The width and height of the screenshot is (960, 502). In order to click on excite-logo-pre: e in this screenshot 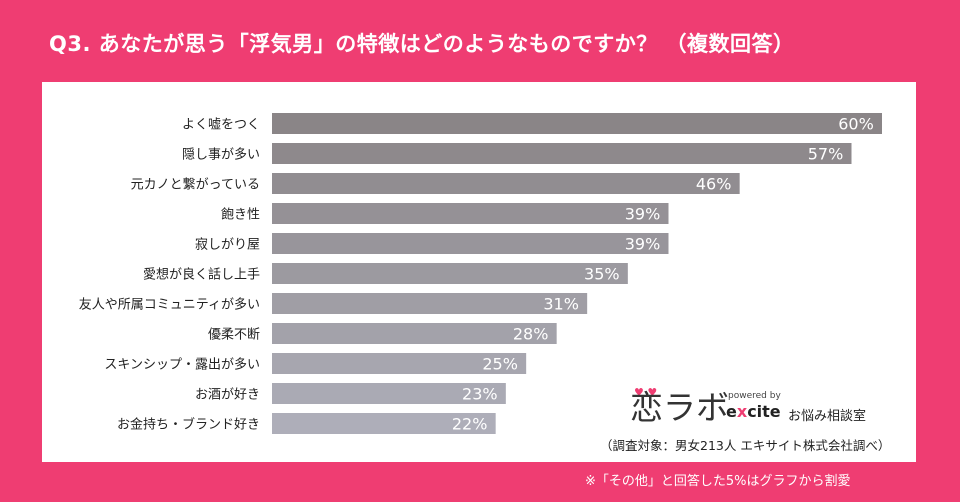, I will do `click(731, 411)`.